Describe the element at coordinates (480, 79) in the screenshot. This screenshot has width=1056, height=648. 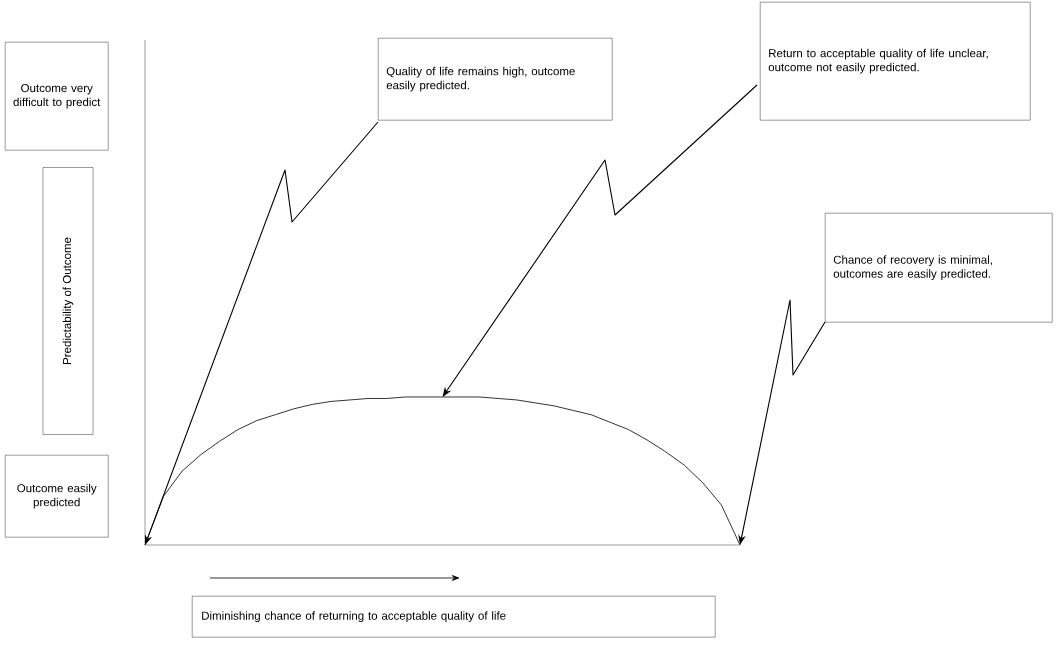
I see `text: Quality of life remains high, outcome easily predicted.` at that location.